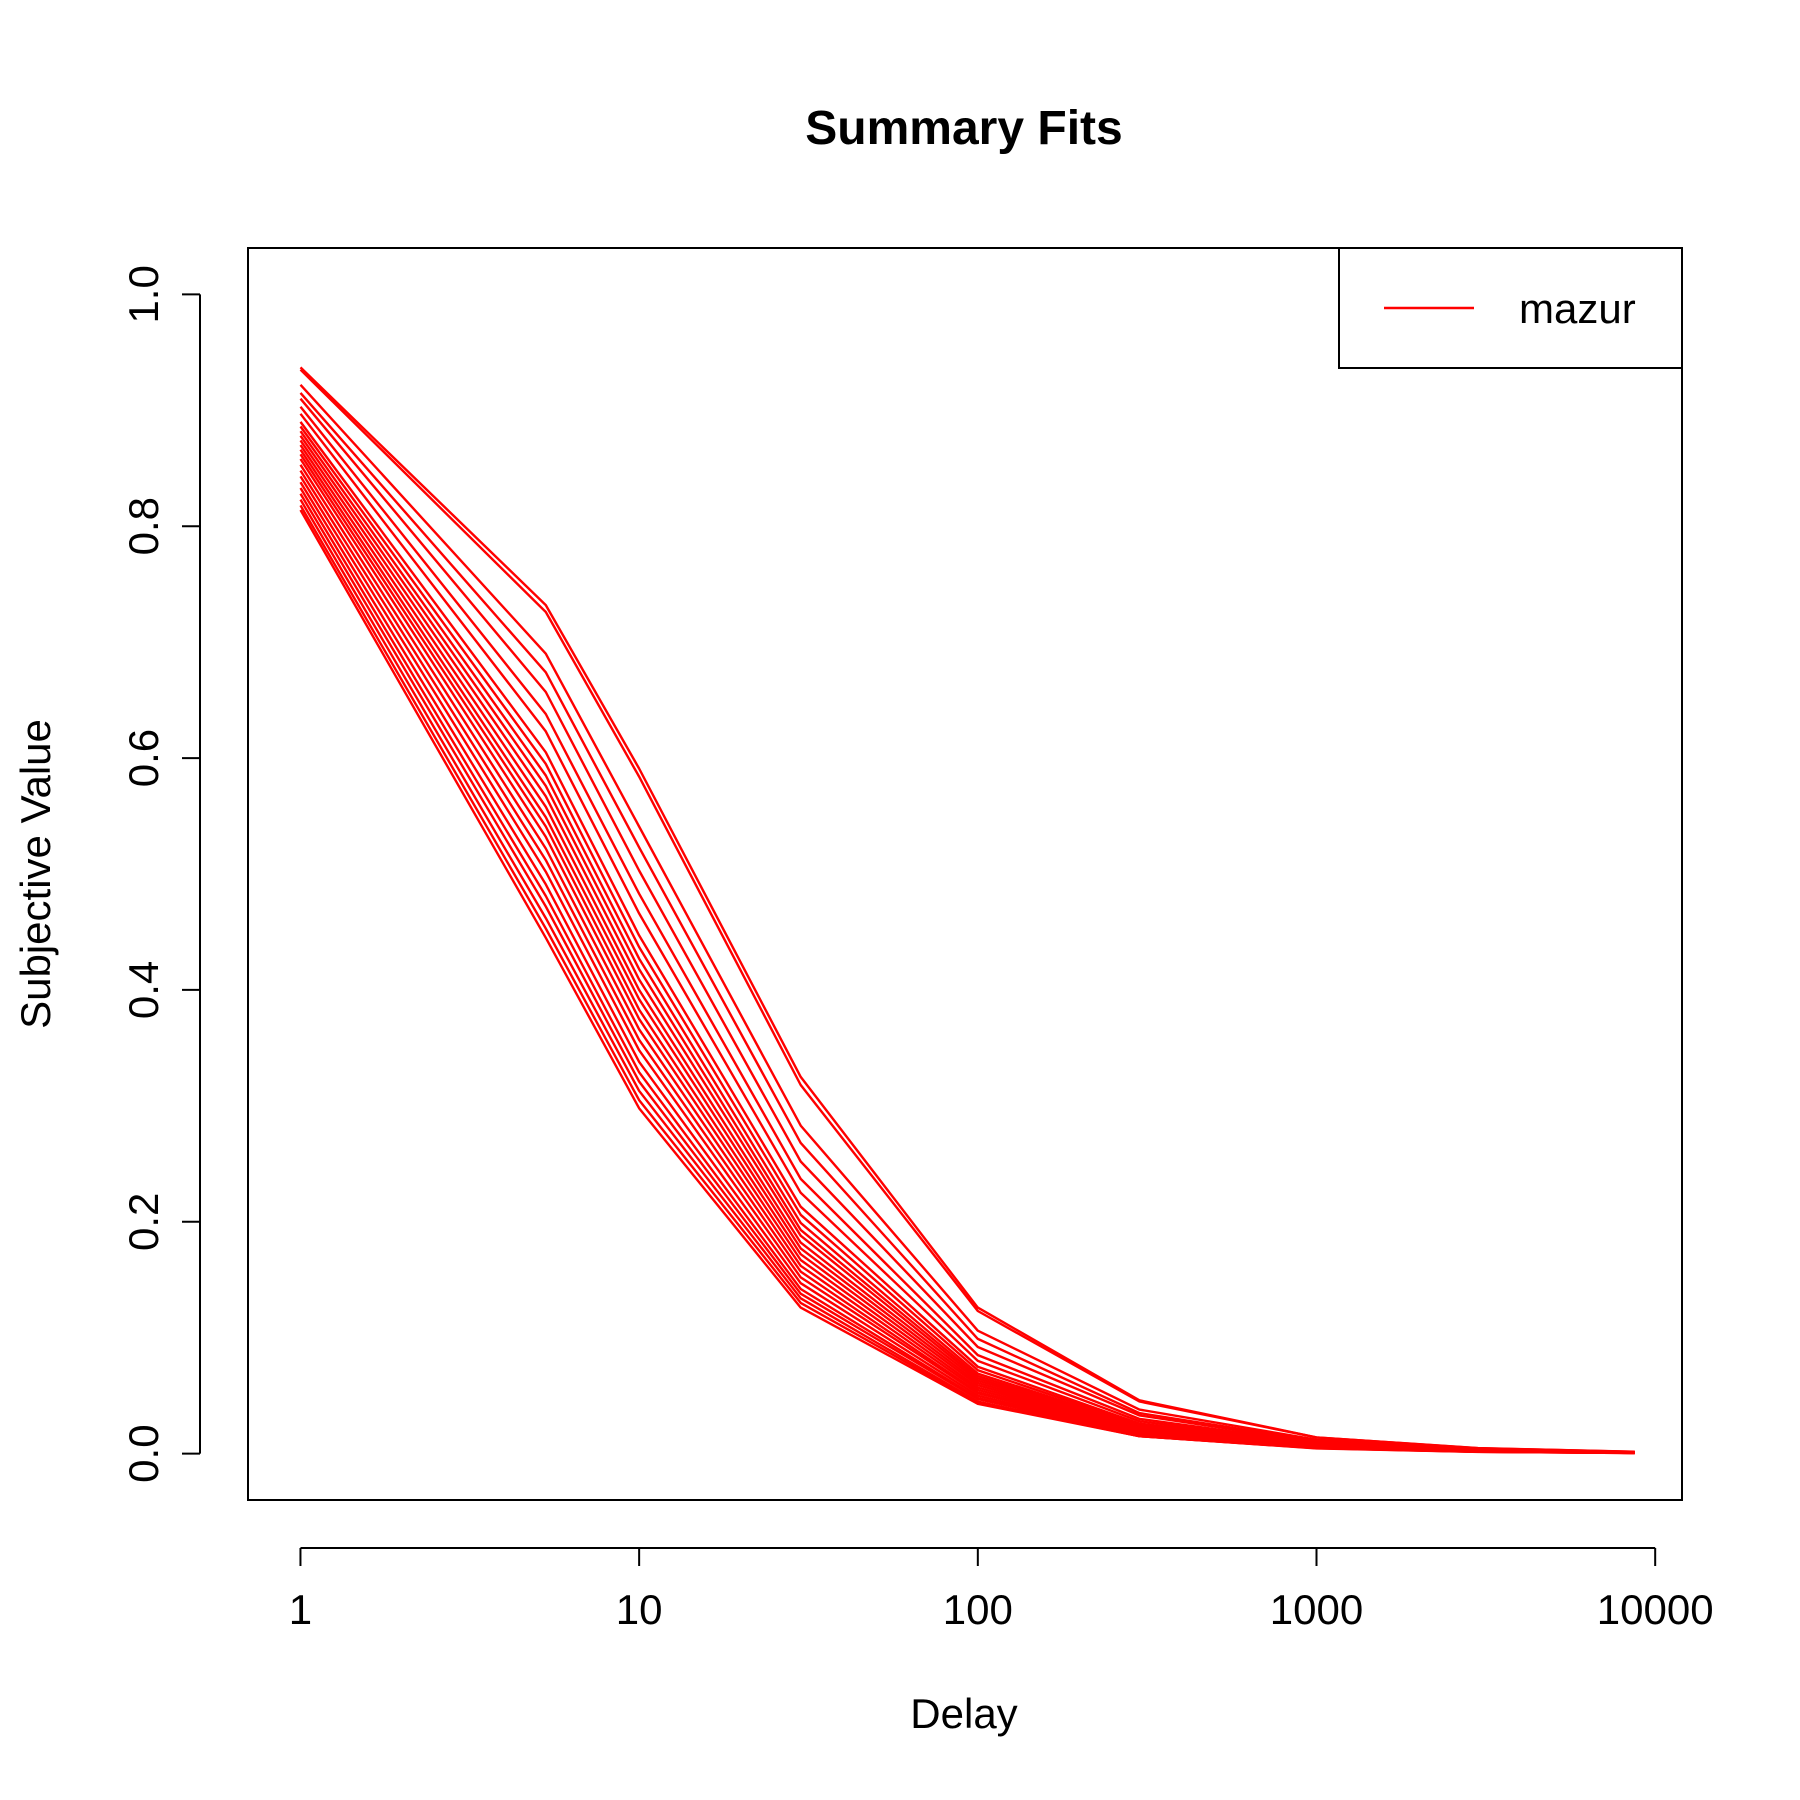  What do you see at coordinates (143, 1453) in the screenshot?
I see `y-tick-label: 0.0` at bounding box center [143, 1453].